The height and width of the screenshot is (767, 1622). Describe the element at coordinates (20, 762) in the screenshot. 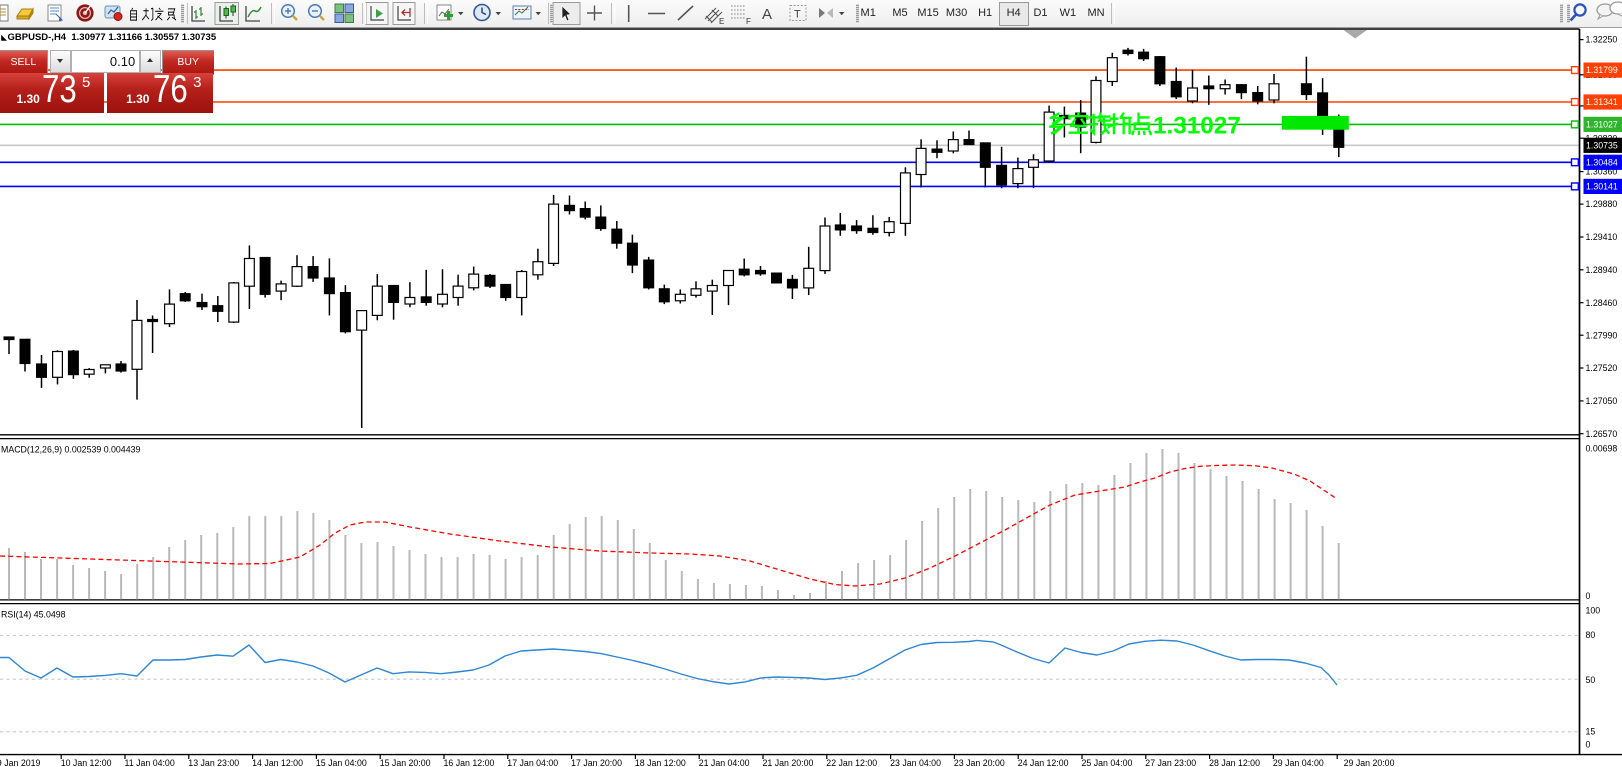

I see `svg-text: 9 Jan 2019` at that location.